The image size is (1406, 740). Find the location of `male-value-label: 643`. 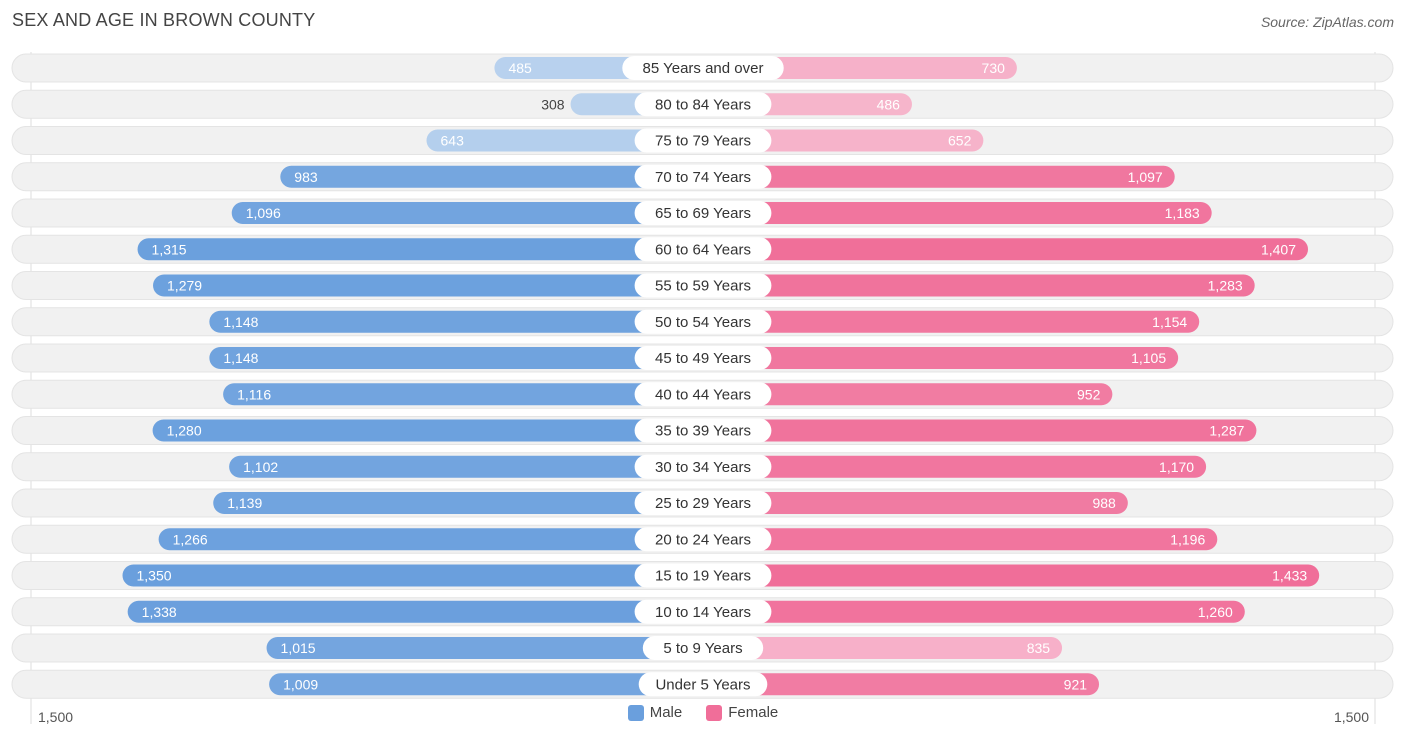

male-value-label: 643 is located at coordinates (453, 141).